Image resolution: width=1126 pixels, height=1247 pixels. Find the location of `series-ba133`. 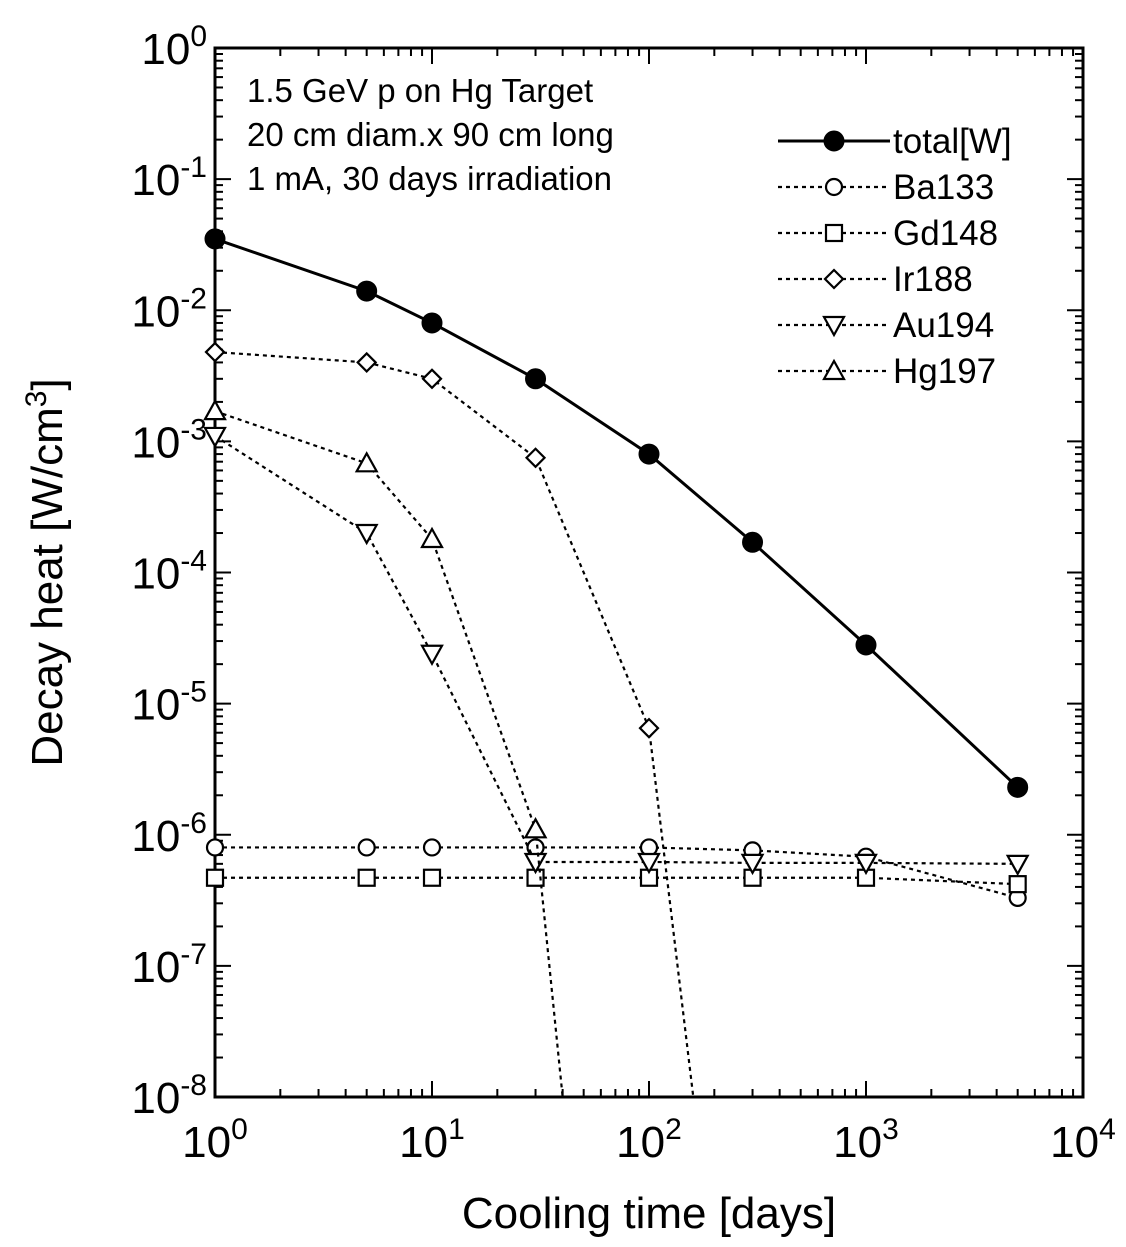

series-ba133 is located at coordinates (616, 872).